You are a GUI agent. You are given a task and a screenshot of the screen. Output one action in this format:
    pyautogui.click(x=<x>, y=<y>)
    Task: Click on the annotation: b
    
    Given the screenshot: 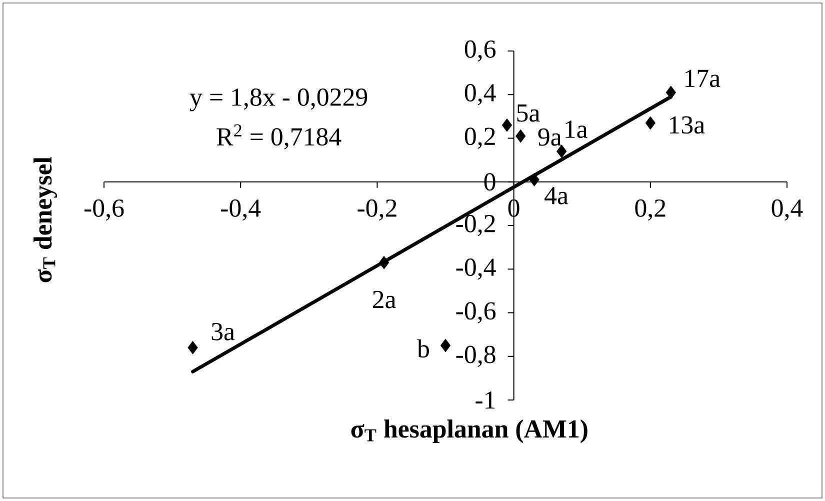 What is the action you would take?
    pyautogui.click(x=423, y=348)
    